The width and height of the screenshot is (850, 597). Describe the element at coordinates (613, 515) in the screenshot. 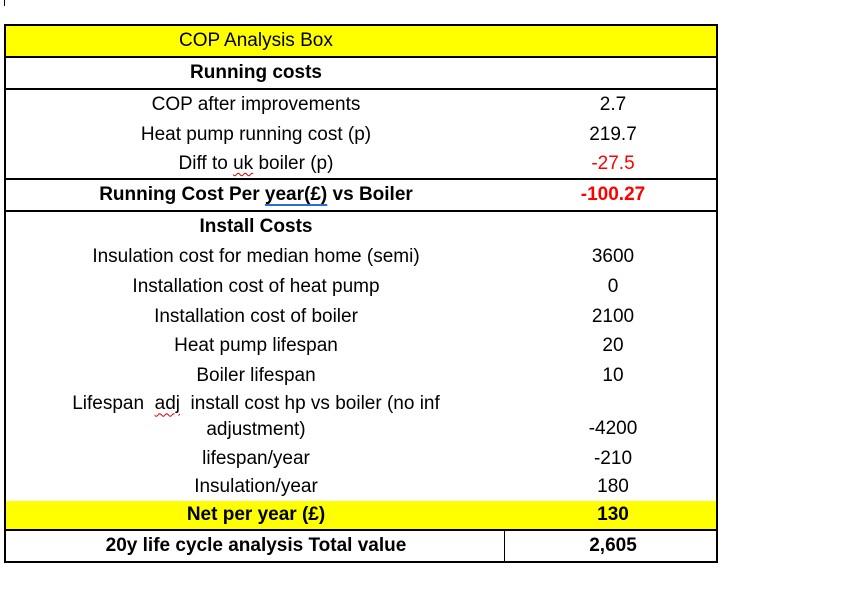

I see `net-value: 130` at that location.